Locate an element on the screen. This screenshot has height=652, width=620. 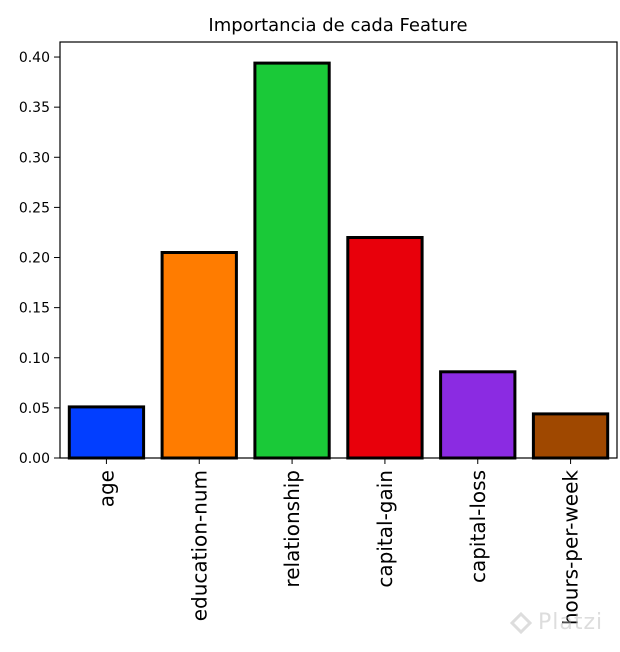
bar-age is located at coordinates (106, 432).